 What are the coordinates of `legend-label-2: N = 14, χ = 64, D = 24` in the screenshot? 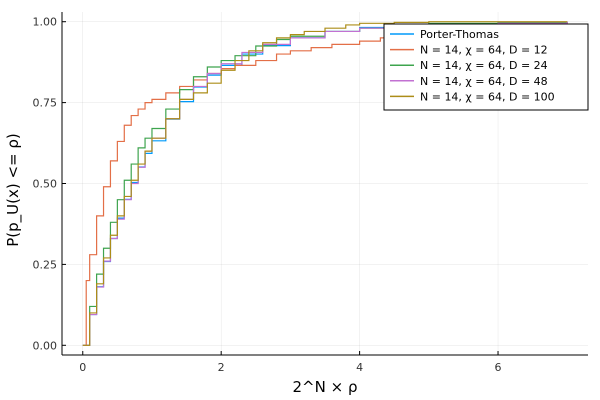 It's located at (484, 65).